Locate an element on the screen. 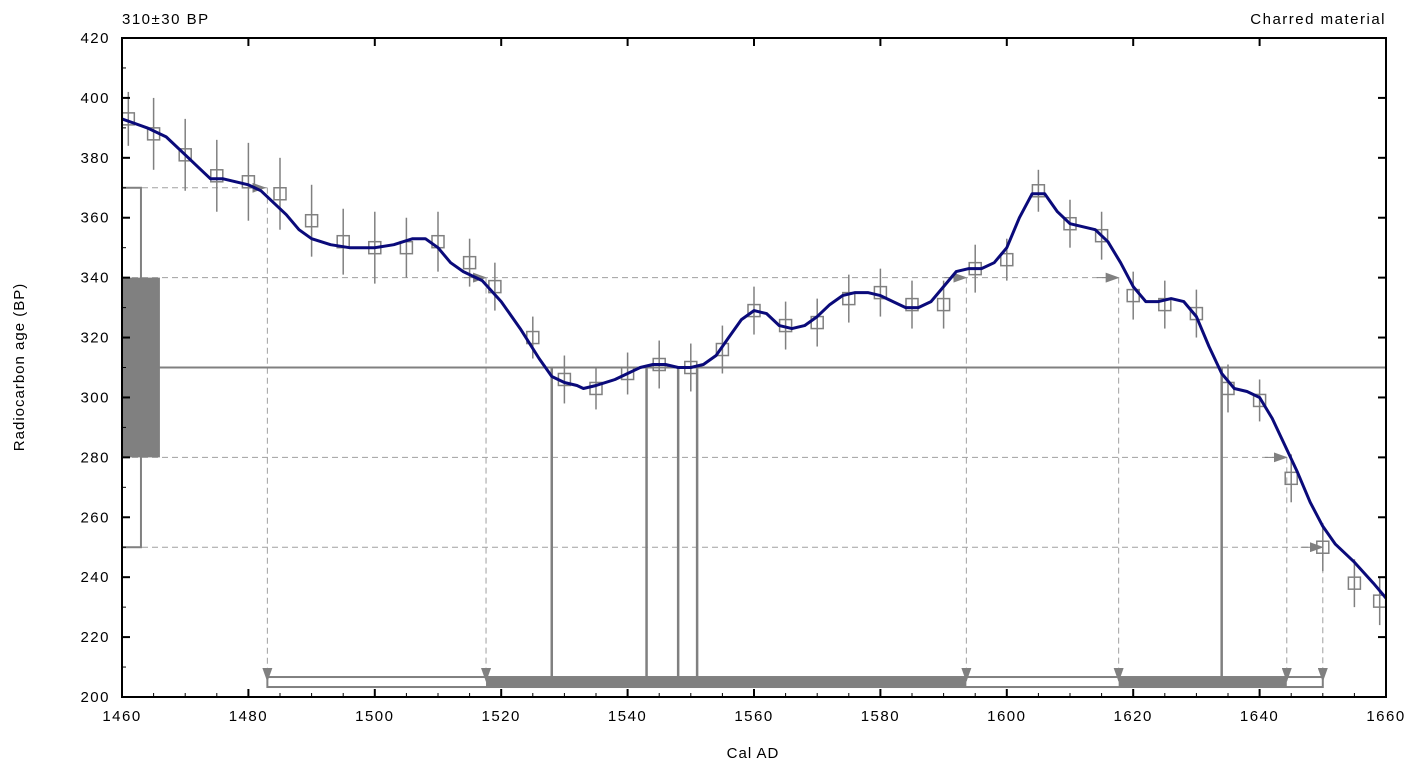  x-tick-label: 1660 is located at coordinates (1385, 716).